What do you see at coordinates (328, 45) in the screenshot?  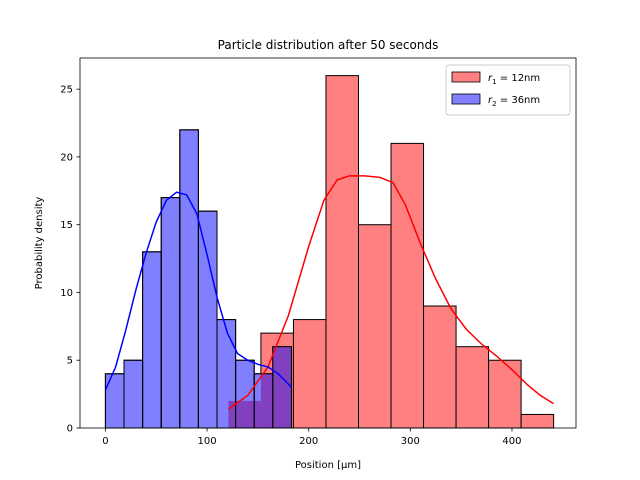 I see `chart-title: Particle distribution after 50 seconds` at bounding box center [328, 45].